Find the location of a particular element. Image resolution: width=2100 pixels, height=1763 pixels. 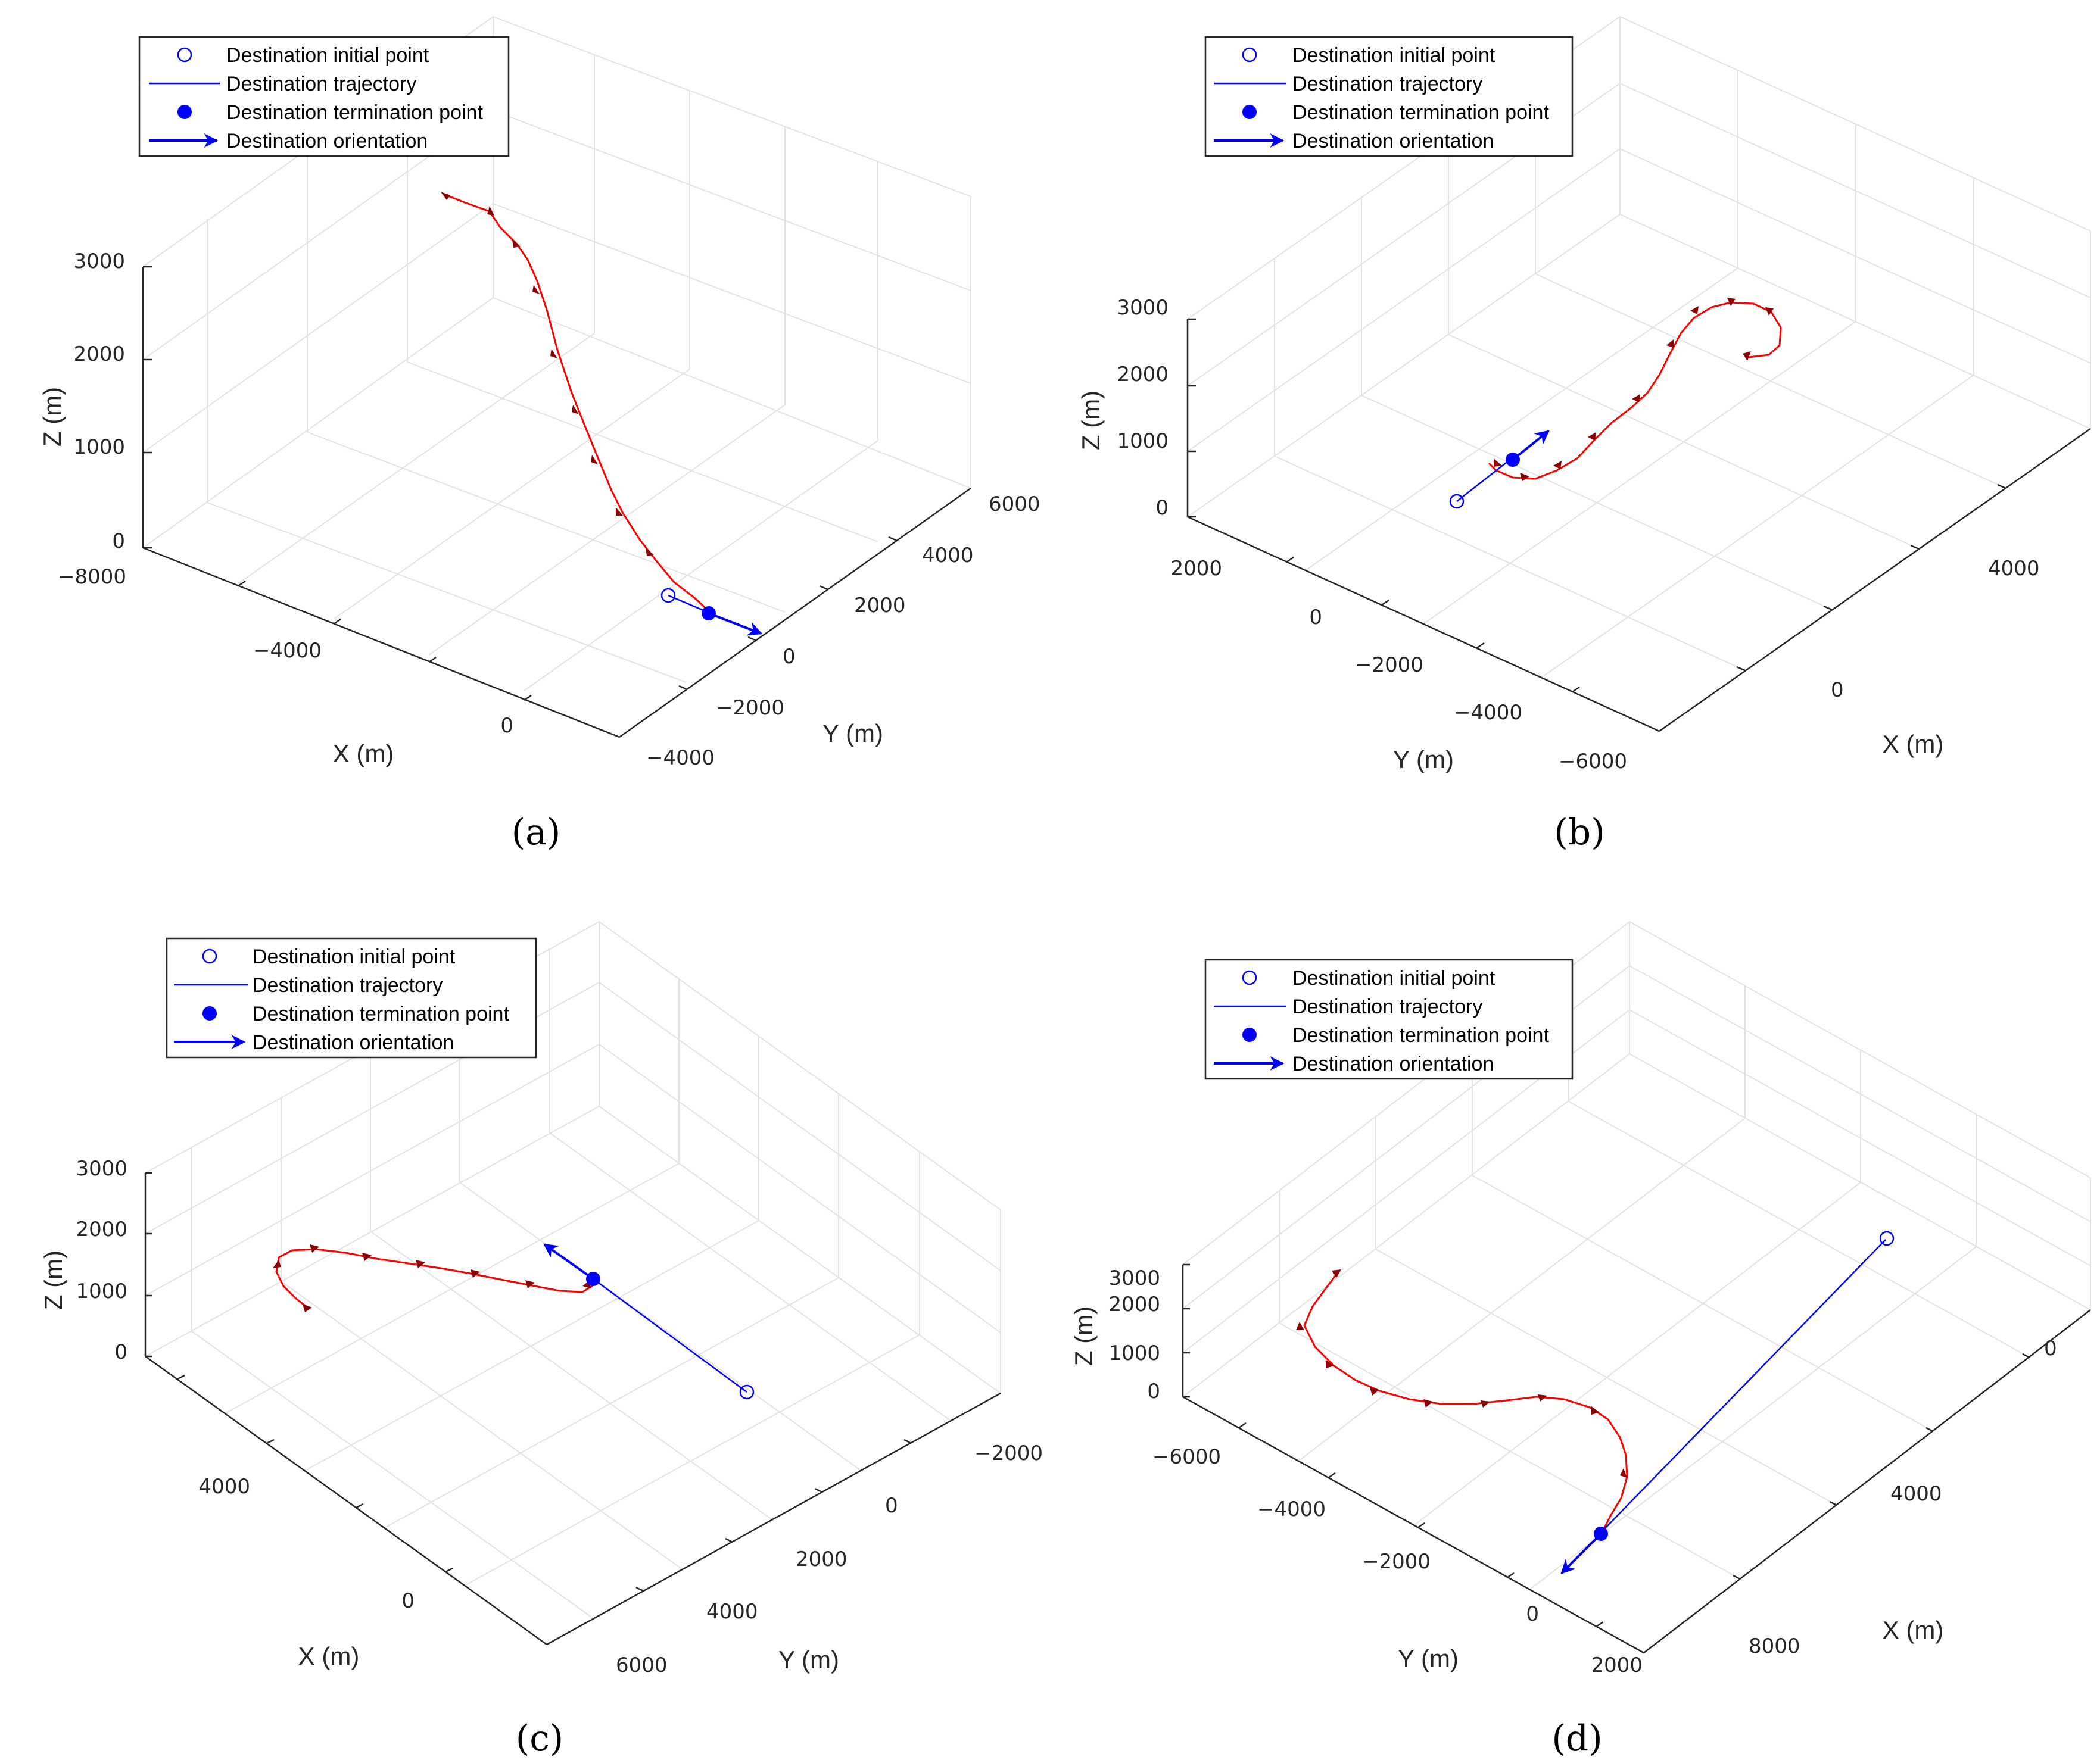

zticks-b-0: 0 is located at coordinates (1162, 508).